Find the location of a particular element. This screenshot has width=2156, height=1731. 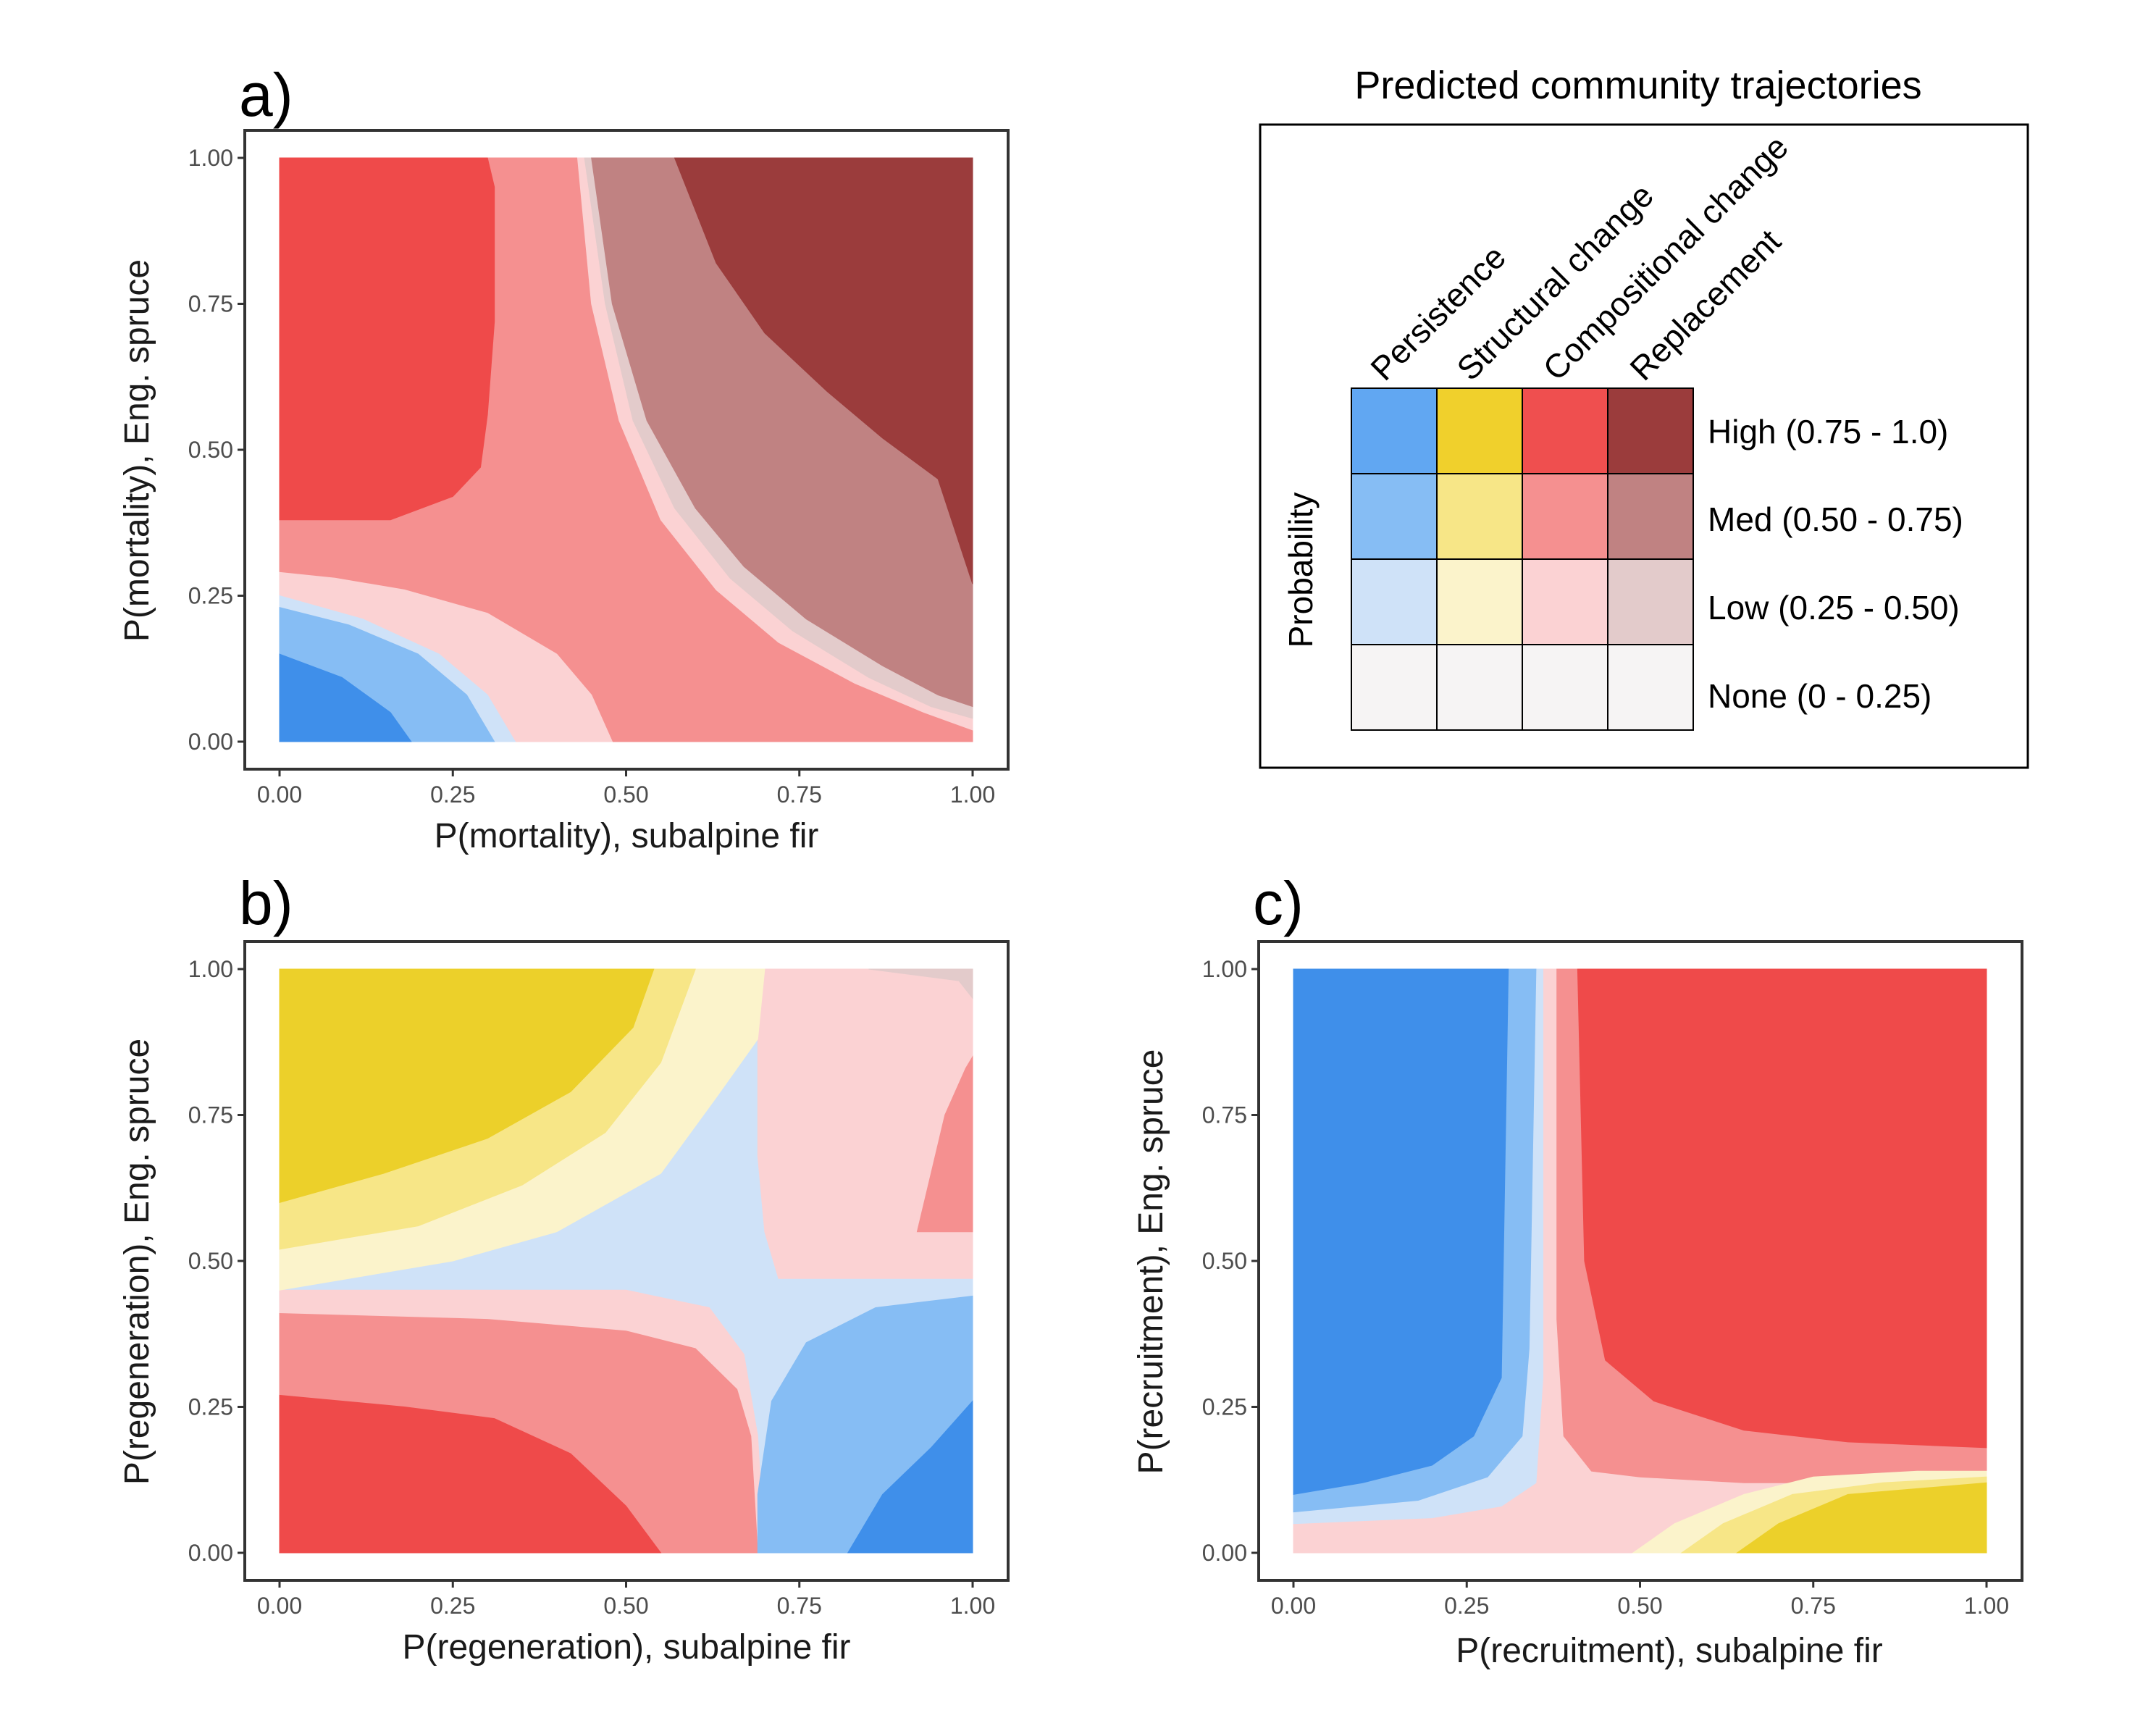

legend-row-label-high: High (0.75 - 1.0) is located at coordinates (1828, 431).